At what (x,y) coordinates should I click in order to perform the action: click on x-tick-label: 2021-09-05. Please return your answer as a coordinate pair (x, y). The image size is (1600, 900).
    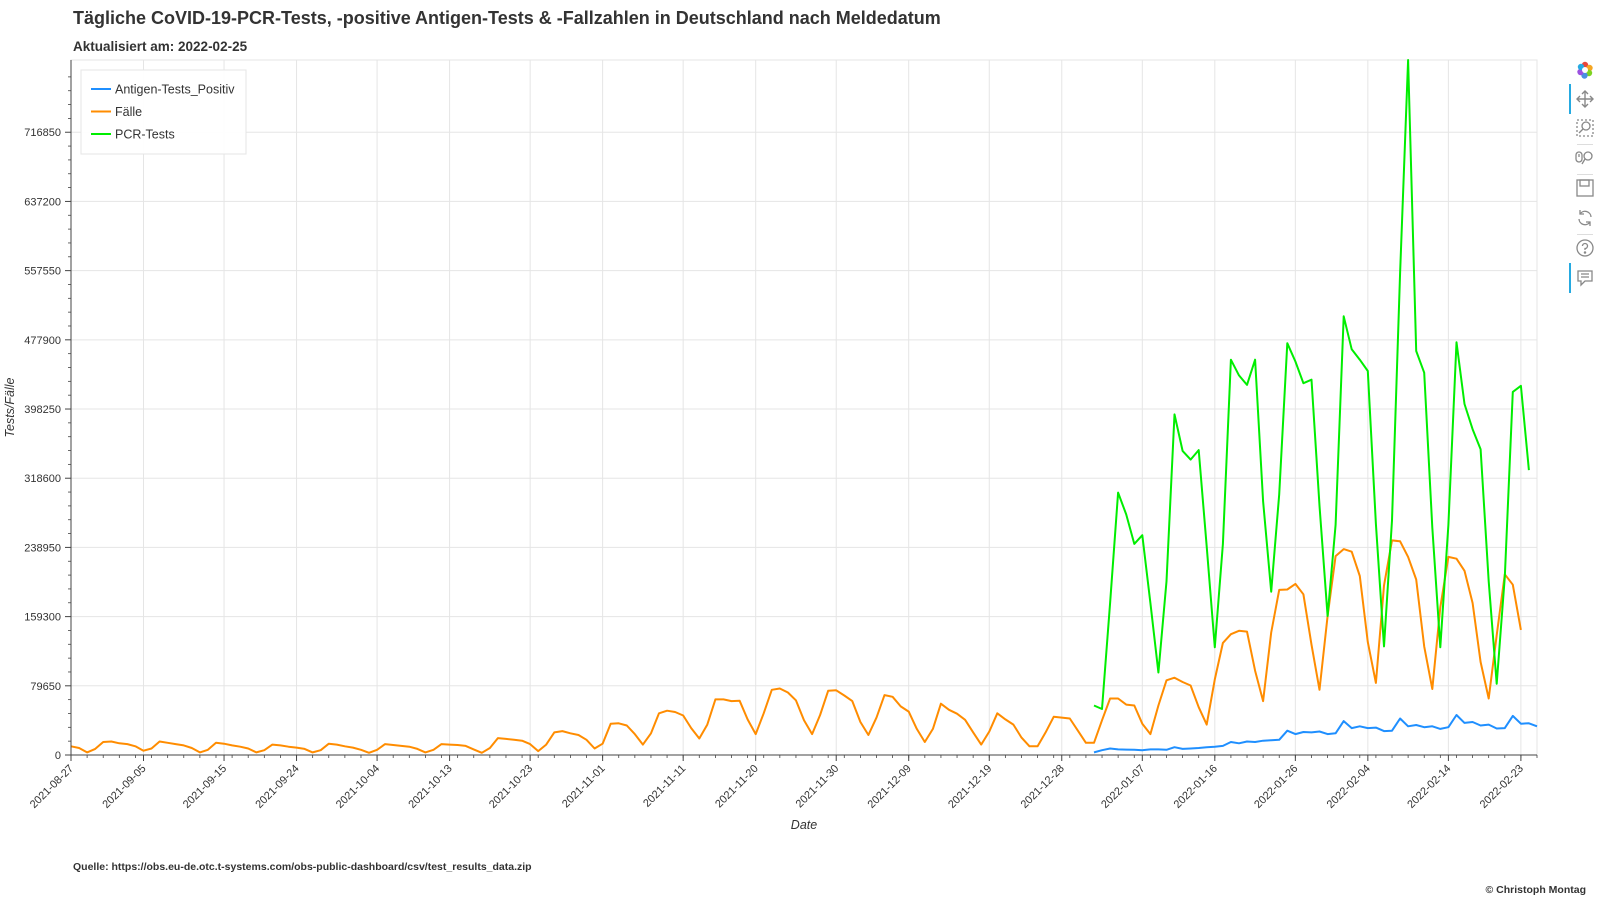
    Looking at the image, I should click on (124, 787).